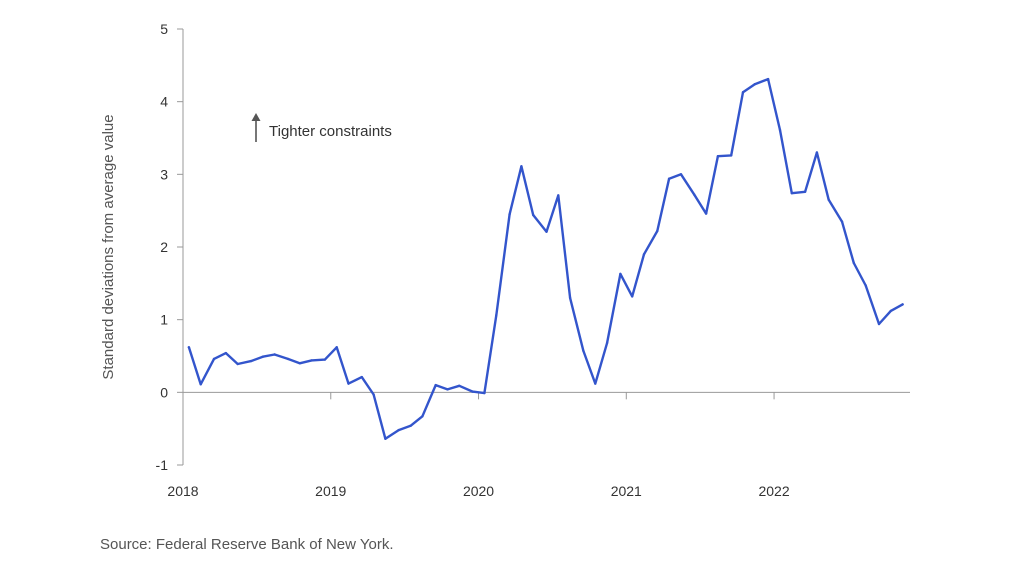 The image size is (1024, 567). What do you see at coordinates (164, 102) in the screenshot?
I see `y-tick-label: 4` at bounding box center [164, 102].